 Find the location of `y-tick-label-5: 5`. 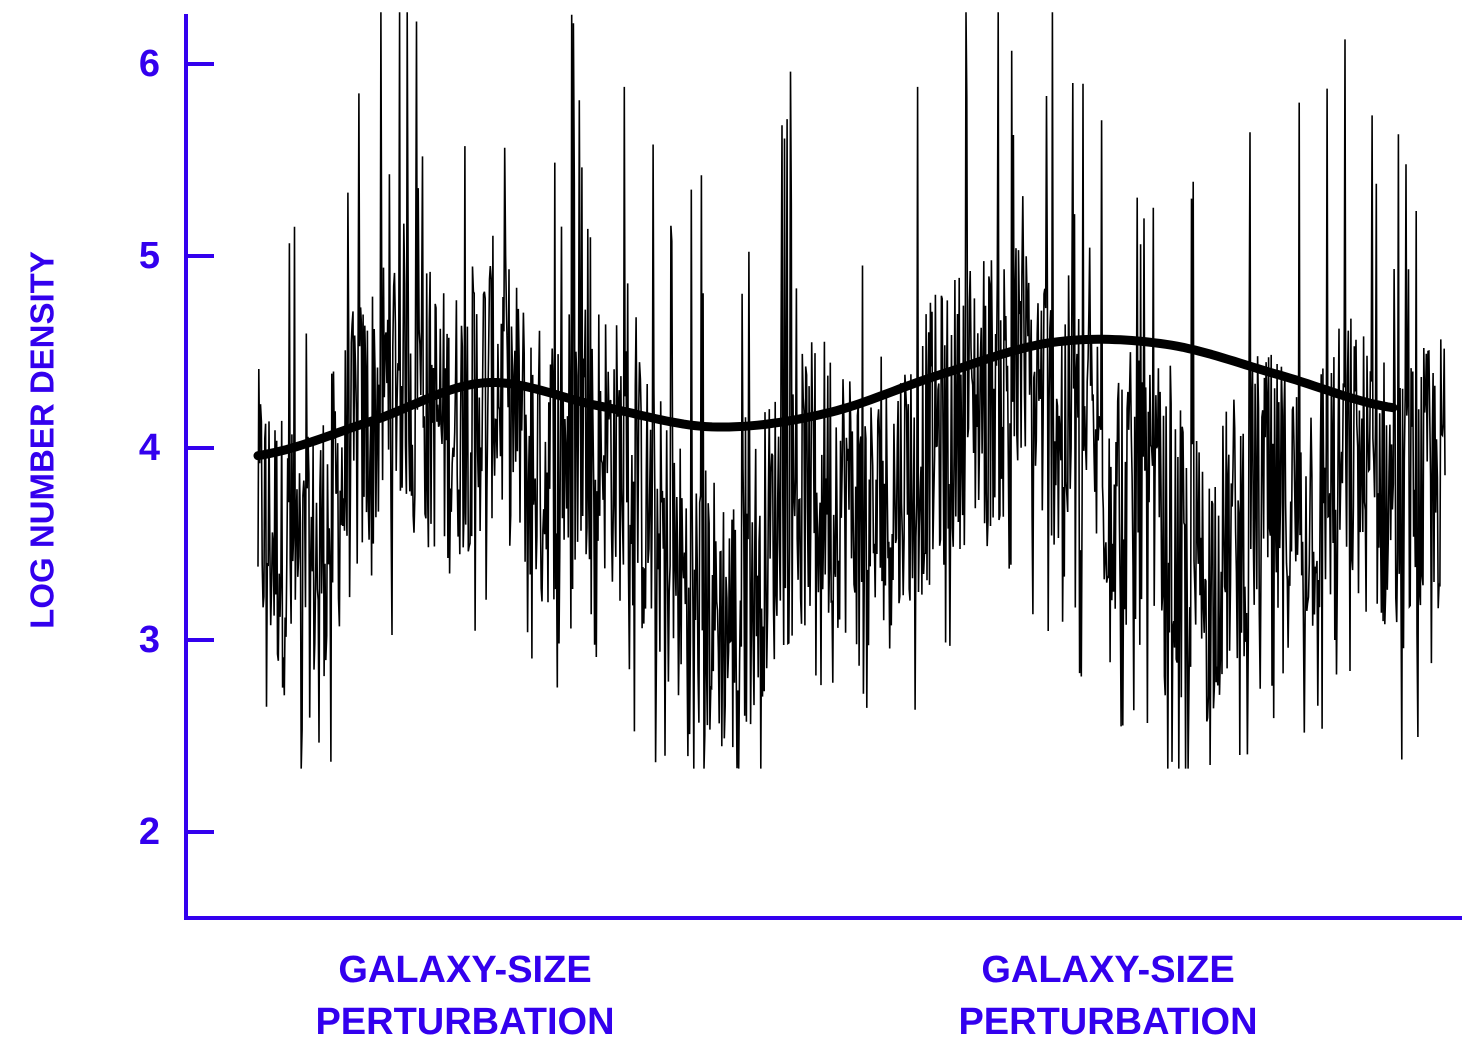

y-tick-label-5: 5 is located at coordinates (149, 256).